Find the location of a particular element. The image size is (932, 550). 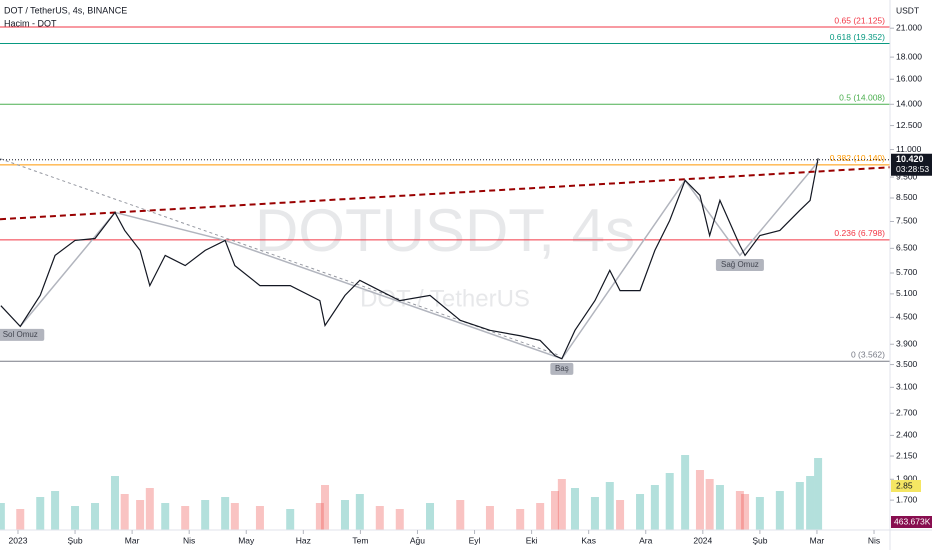

y-tick-label: 11.000 is located at coordinates (909, 149).